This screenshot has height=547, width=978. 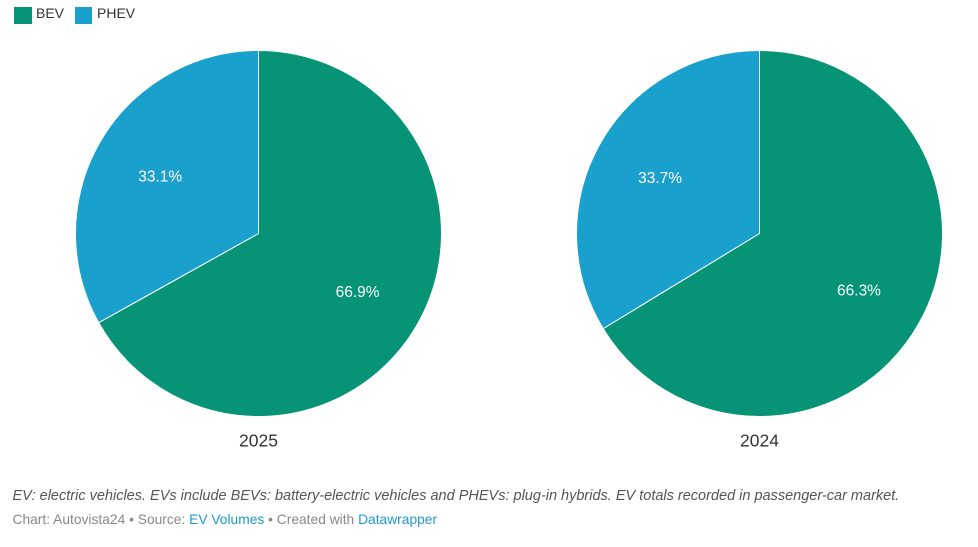 I want to click on svg-text: 2024, so click(x=759, y=441).